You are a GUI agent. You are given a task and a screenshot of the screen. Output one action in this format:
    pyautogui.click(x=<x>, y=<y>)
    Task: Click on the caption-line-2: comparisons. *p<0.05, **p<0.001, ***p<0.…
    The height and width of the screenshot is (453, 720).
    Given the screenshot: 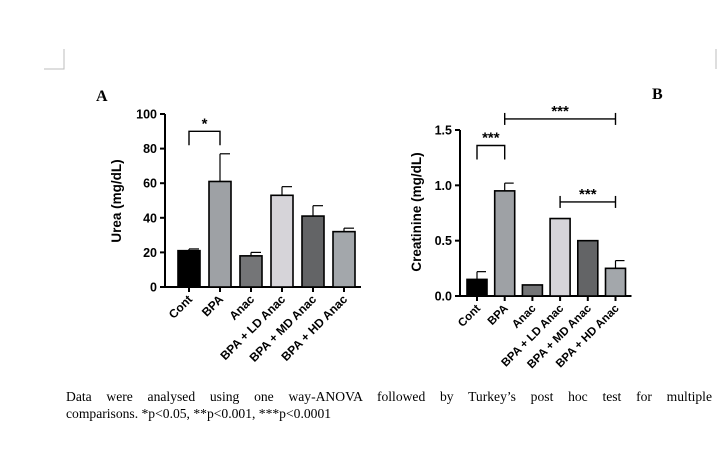 What is the action you would take?
    pyautogui.click(x=199, y=413)
    